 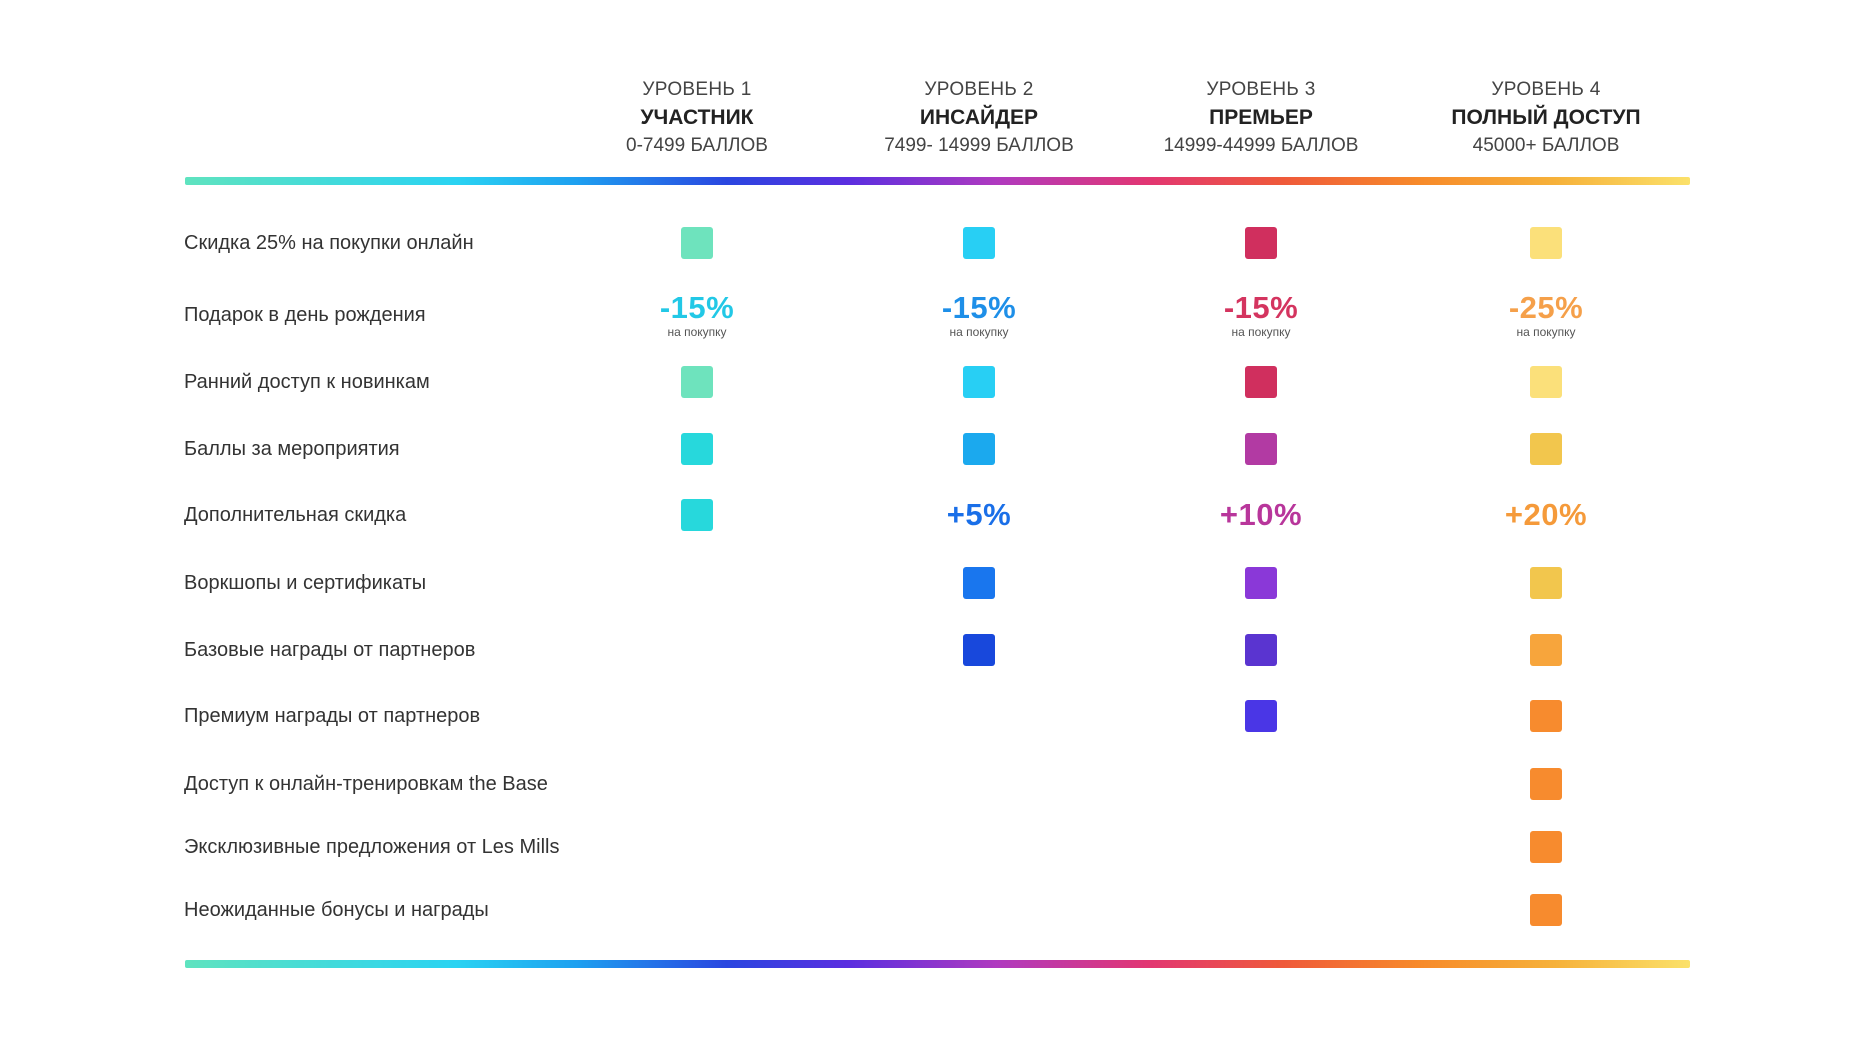 I want to click on benefit-value: +5%, so click(x=979, y=514).